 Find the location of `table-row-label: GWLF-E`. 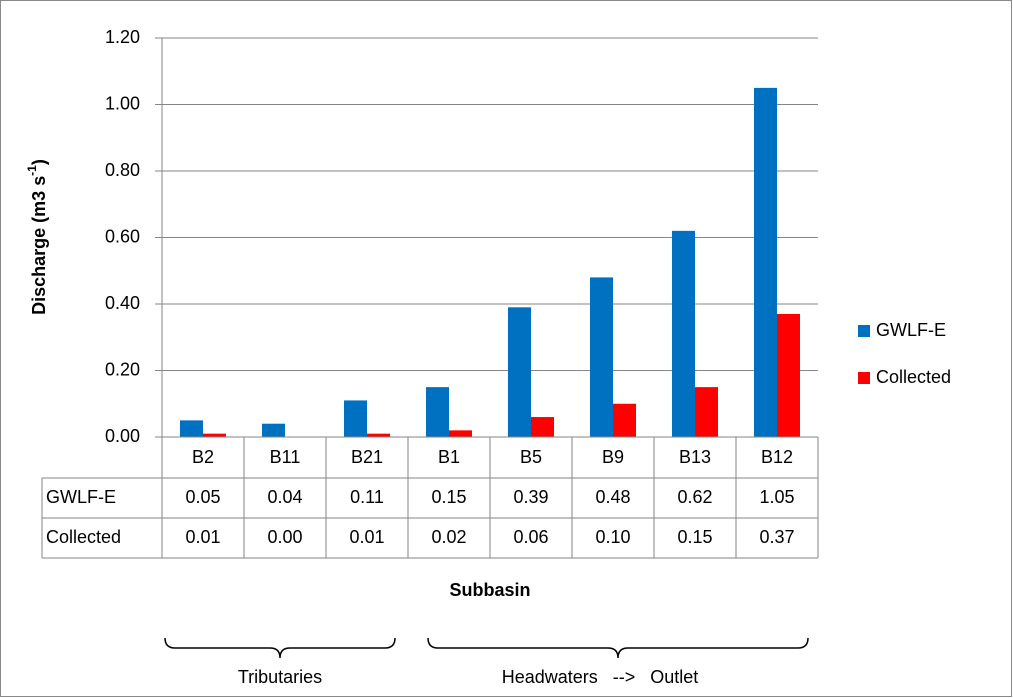

table-row-label: GWLF-E is located at coordinates (81, 497).